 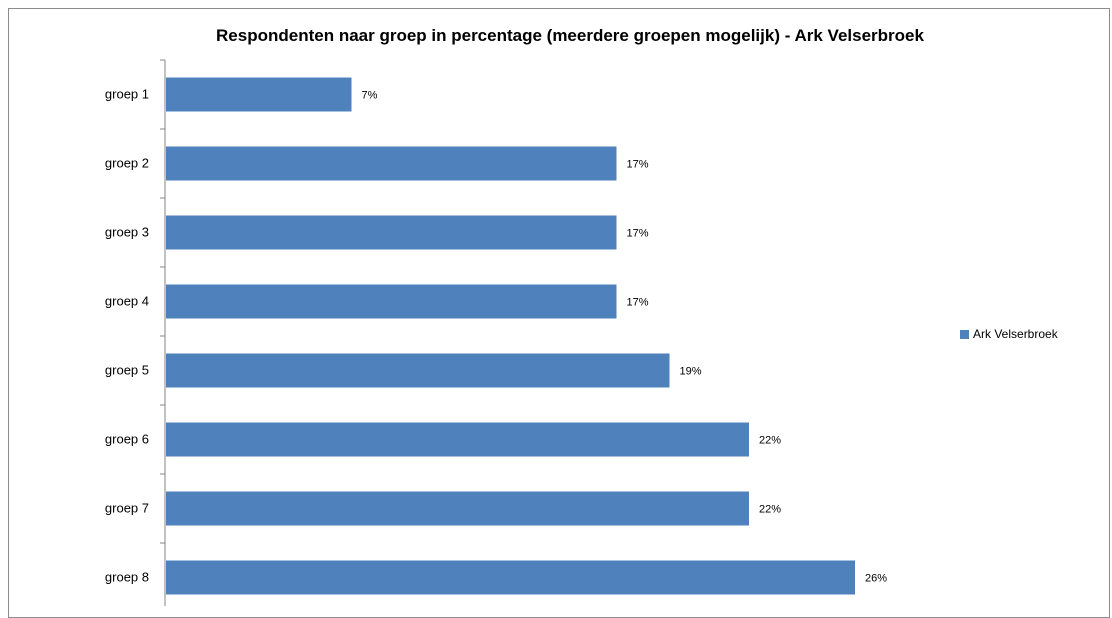 What do you see at coordinates (876, 579) in the screenshot?
I see `data-label: 26%` at bounding box center [876, 579].